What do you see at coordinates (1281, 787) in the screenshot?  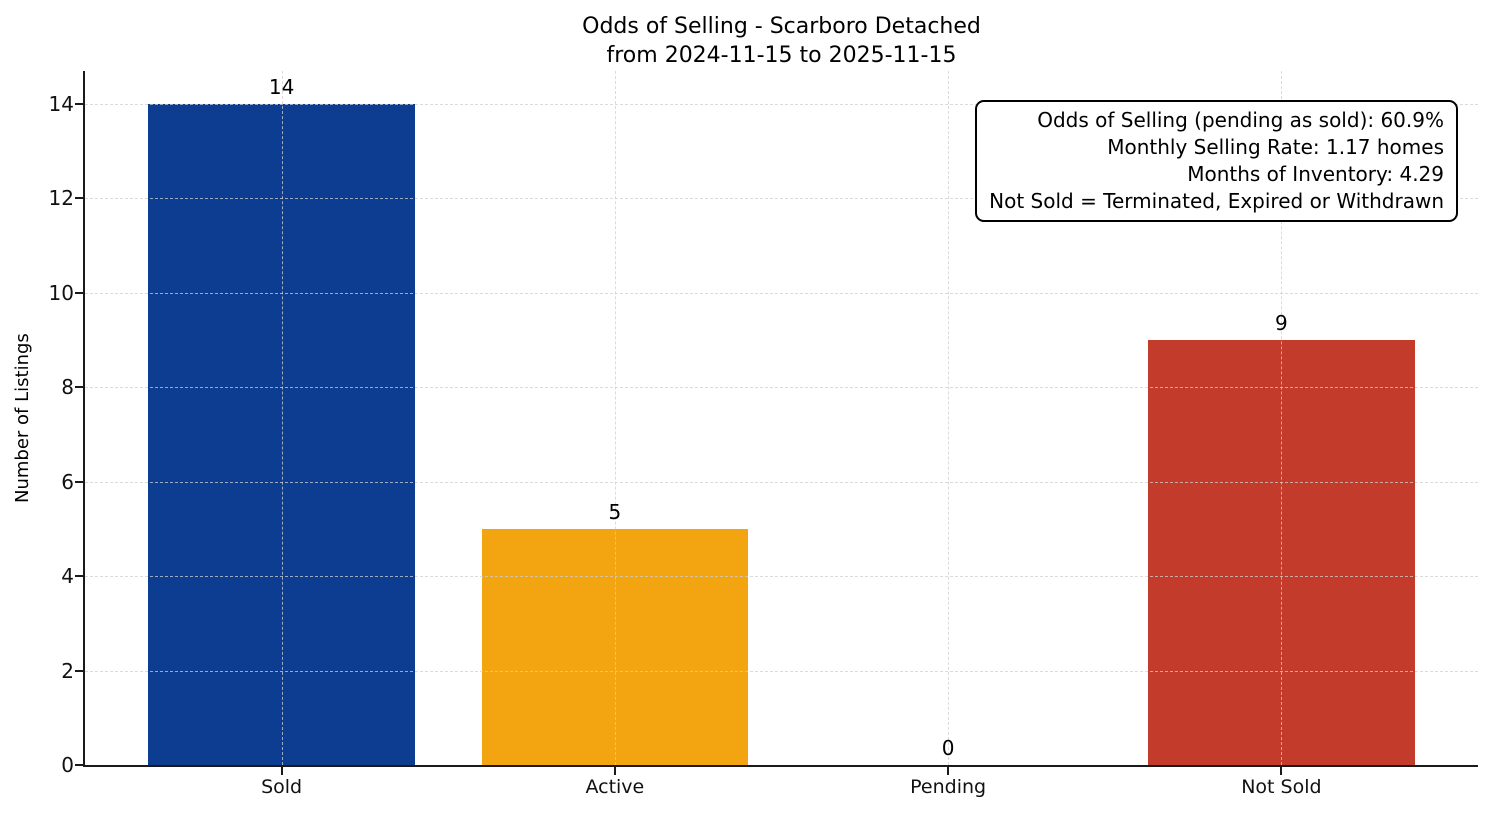 I see `x-tick-label: Not Sold` at bounding box center [1281, 787].